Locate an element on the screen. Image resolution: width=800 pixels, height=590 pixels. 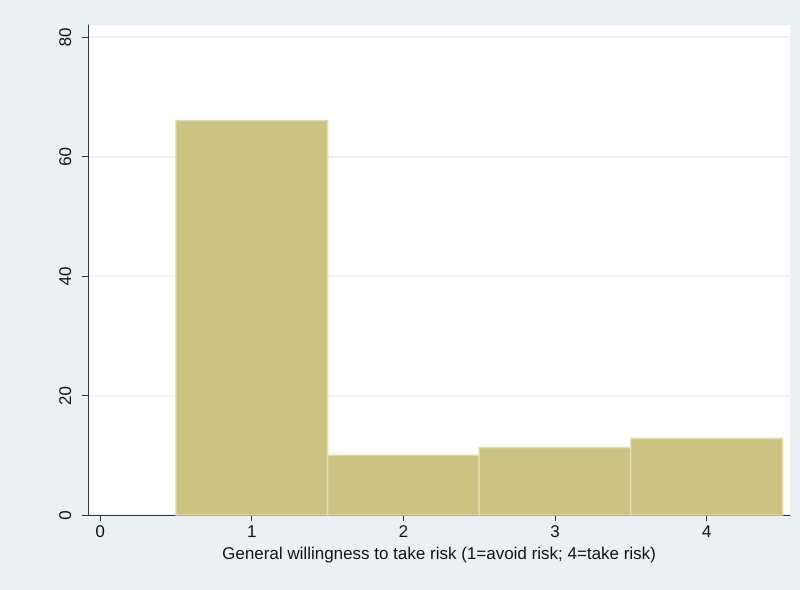
x-tick-label: 2 is located at coordinates (403, 531).